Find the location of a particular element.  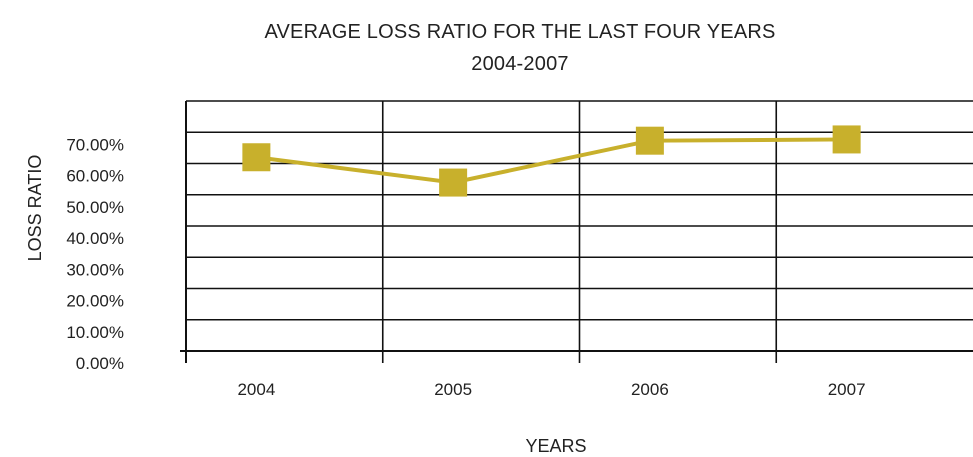

x-axis-ticks: 2004 2005 2006 2007 is located at coordinates (551, 389).